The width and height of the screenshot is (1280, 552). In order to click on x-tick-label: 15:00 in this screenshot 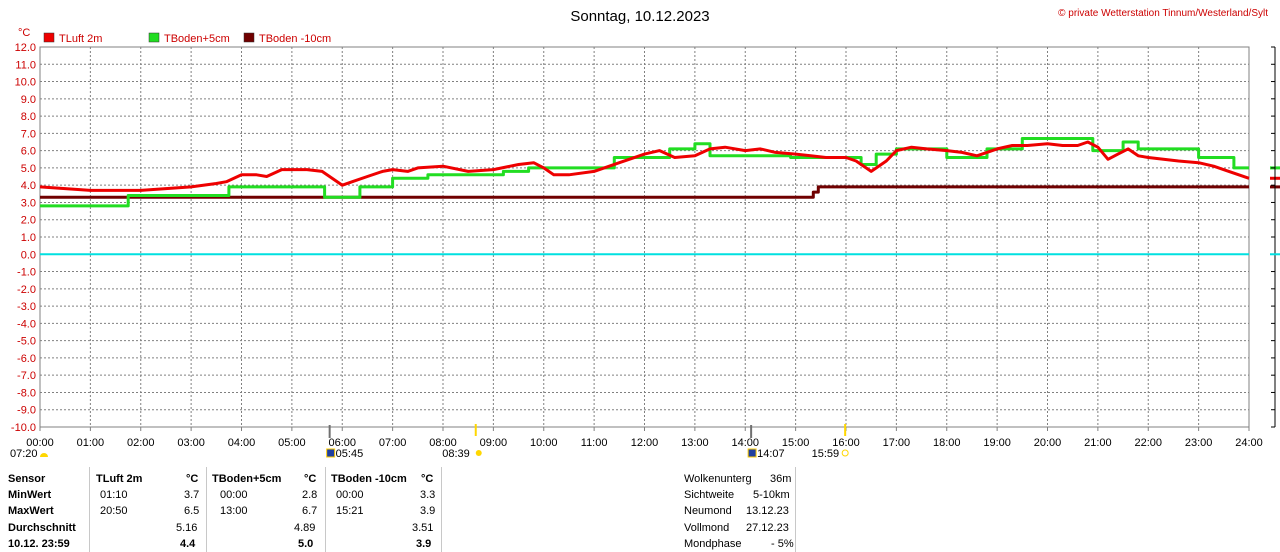, I will do `click(796, 443)`.